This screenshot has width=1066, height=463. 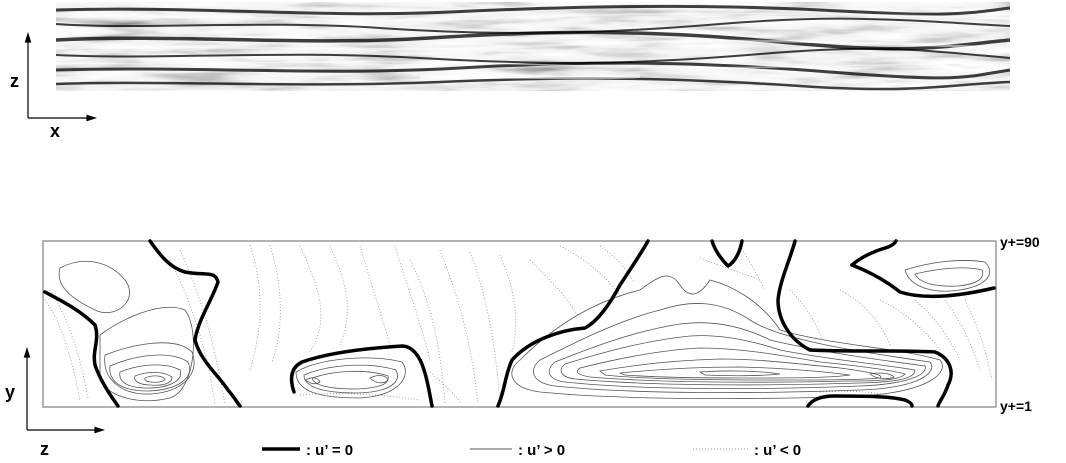 I want to click on top-axis-horizontal-label: x, so click(x=55, y=131).